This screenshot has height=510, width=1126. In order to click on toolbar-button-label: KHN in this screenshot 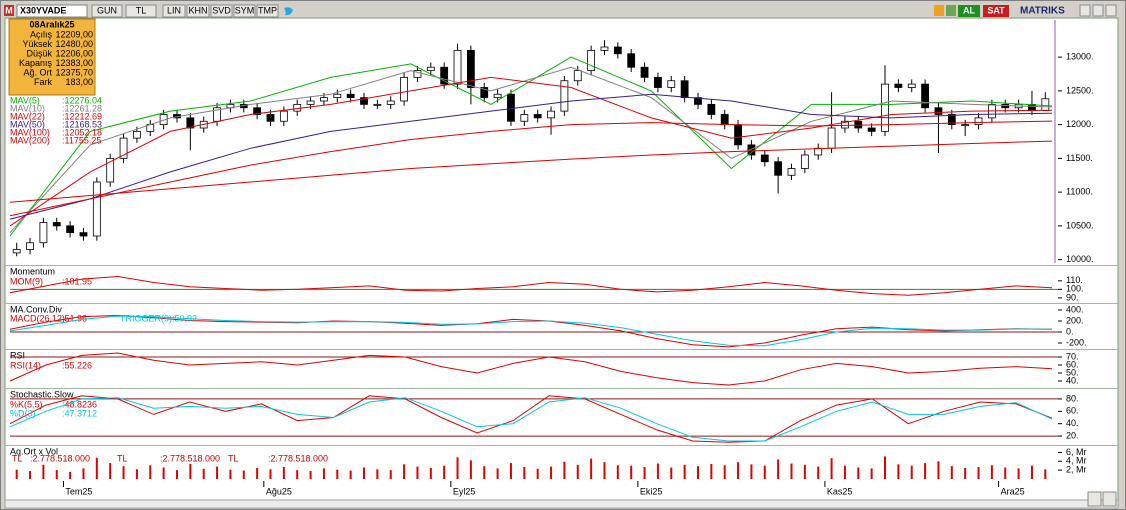, I will do `click(197, 10)`.